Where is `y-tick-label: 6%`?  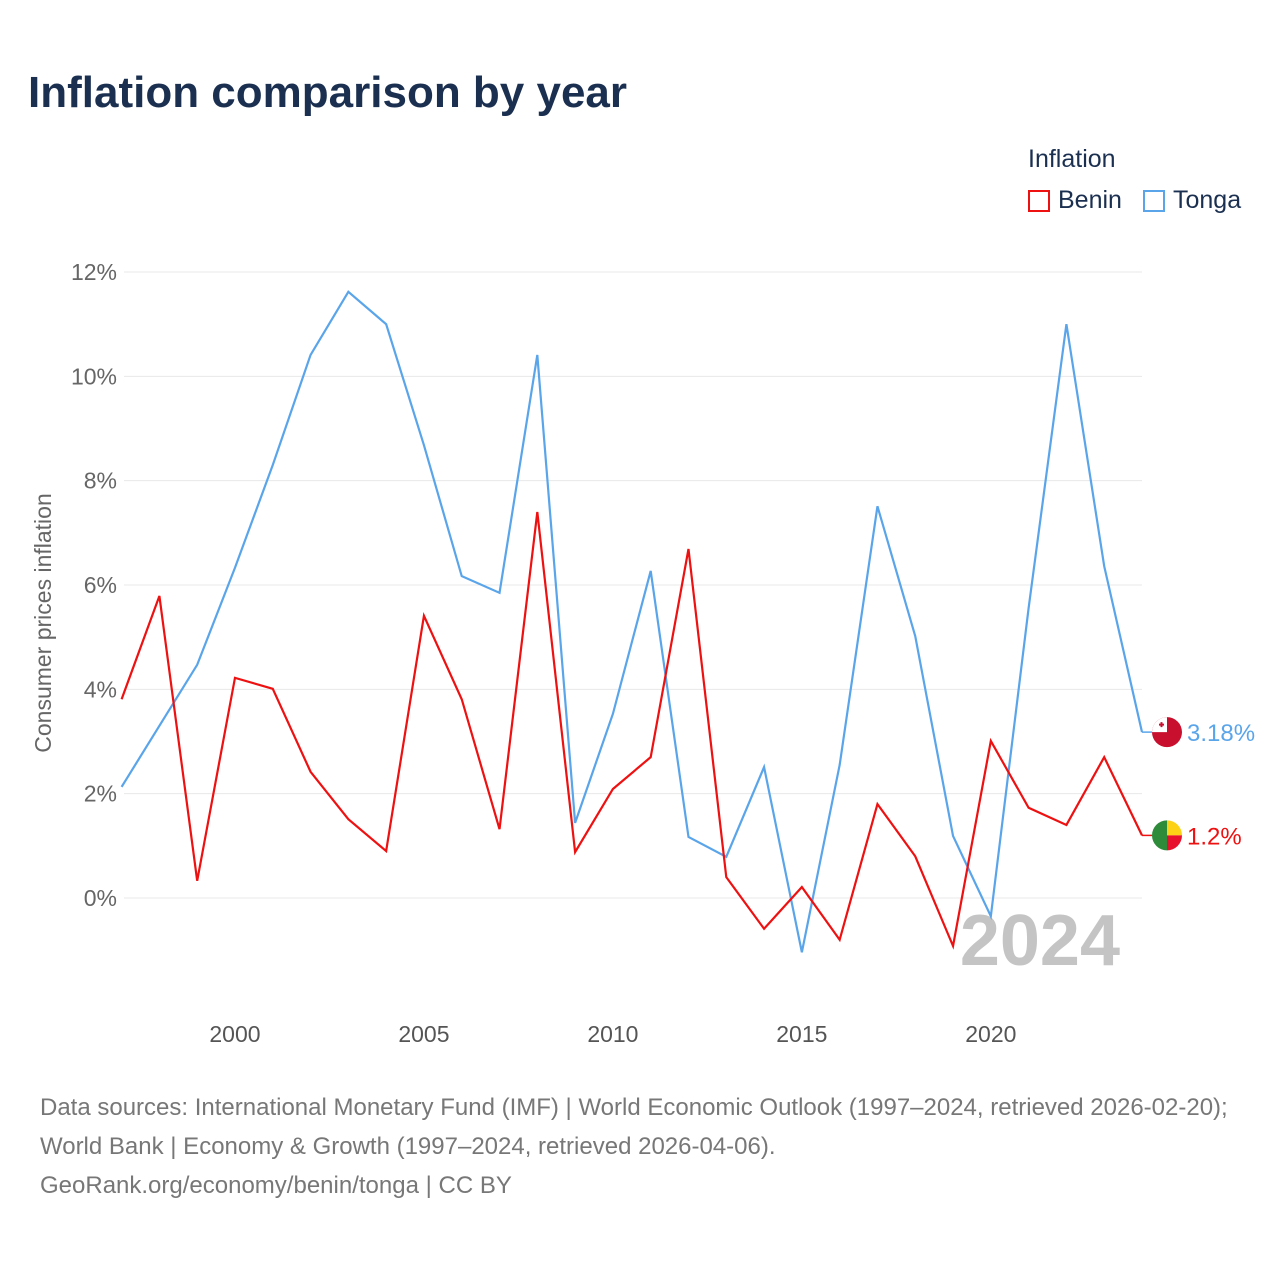
y-tick-label: 6% is located at coordinates (100, 585).